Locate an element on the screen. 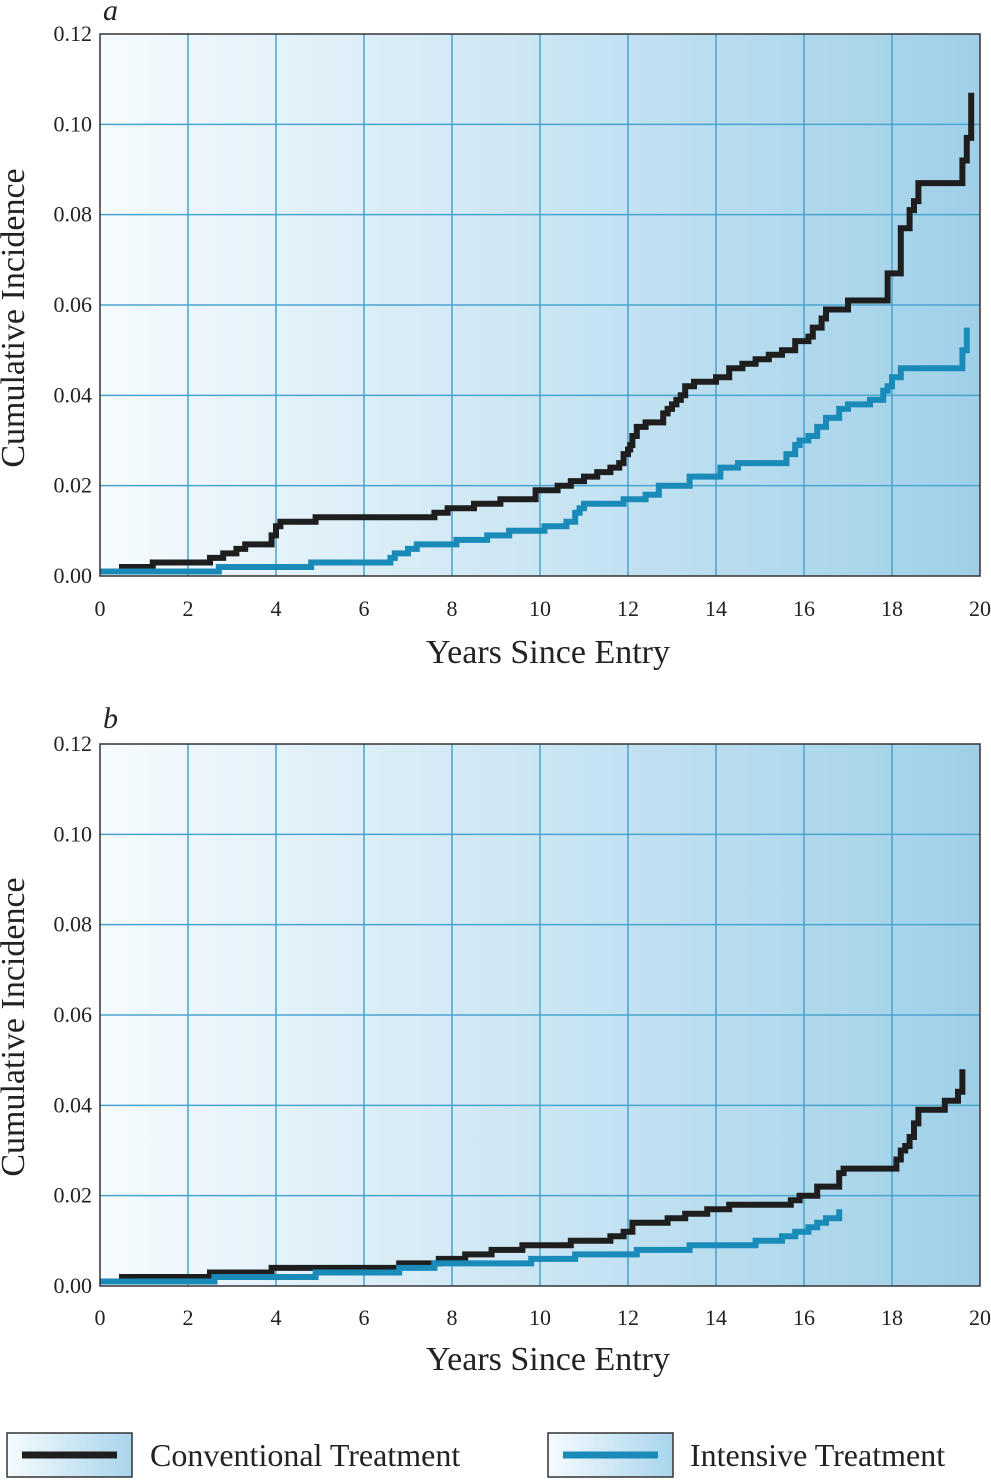 The width and height of the screenshot is (991, 1483). x-ticks-b: 0 2 4 6 8 10 12 14 16 18 20 is located at coordinates (543, 1317).